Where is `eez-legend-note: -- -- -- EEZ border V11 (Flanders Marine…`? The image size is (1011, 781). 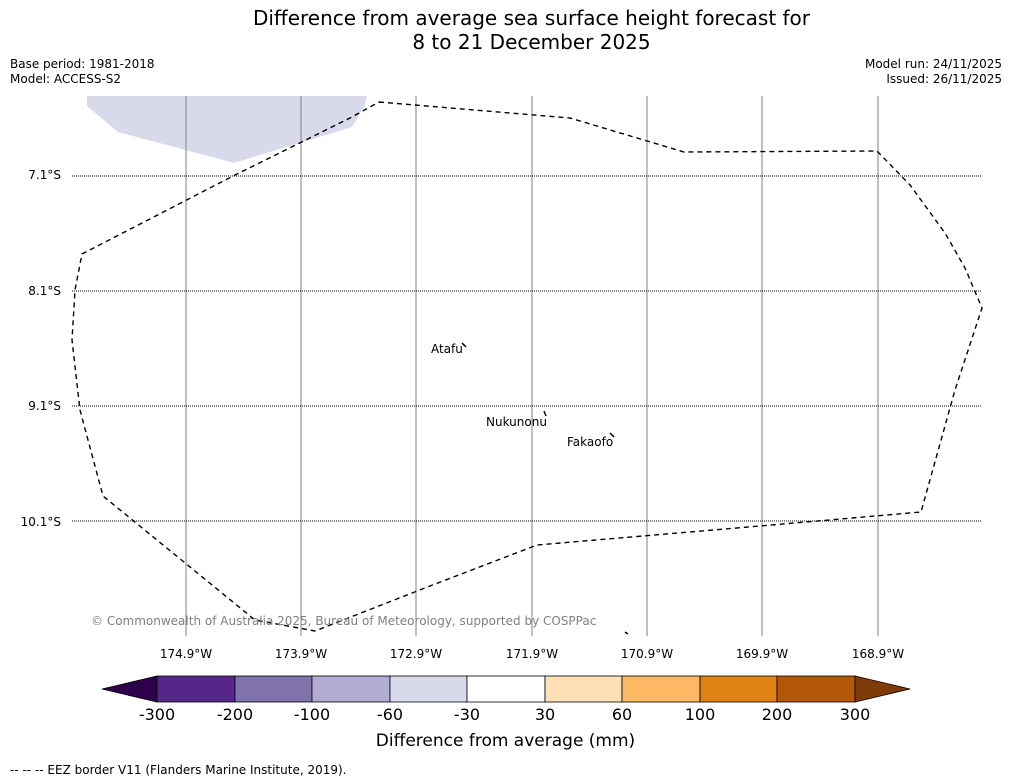
eez-legend-note: -- -- -- EEZ border V11 (Flanders Marine… is located at coordinates (178, 770).